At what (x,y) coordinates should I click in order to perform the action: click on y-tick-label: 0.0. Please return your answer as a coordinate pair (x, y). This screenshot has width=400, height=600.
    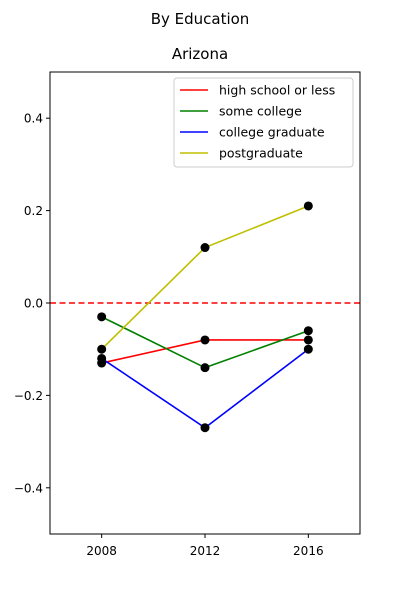
    Looking at the image, I should click on (33, 304).